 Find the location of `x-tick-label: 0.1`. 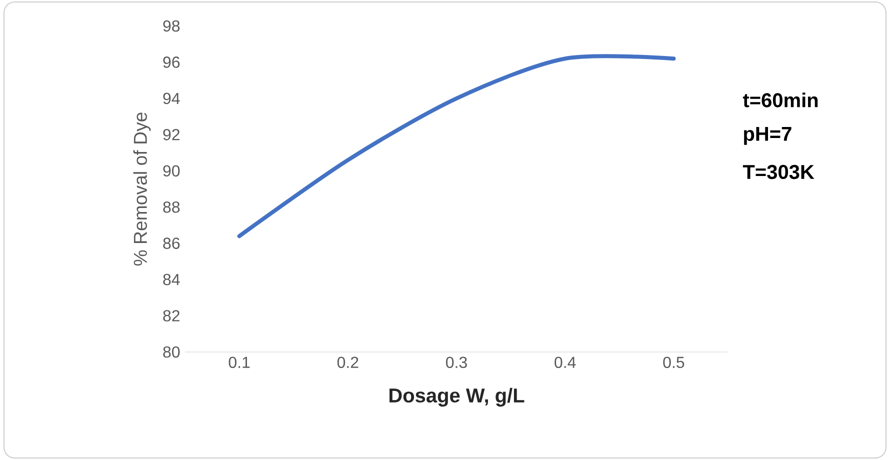

x-tick-label: 0.1 is located at coordinates (239, 362).